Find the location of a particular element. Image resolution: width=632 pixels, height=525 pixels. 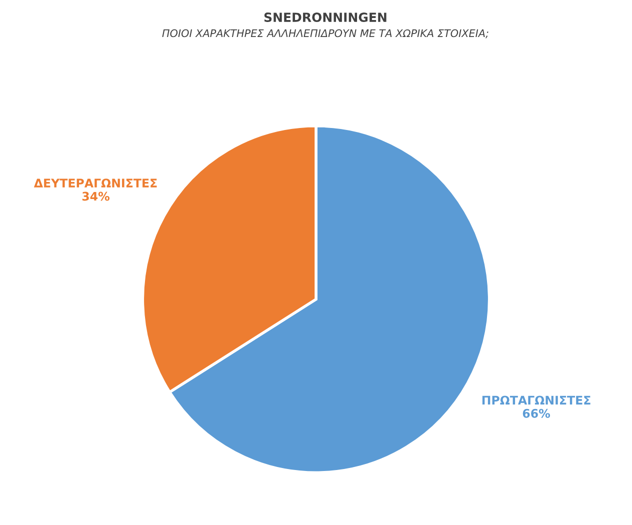

data-label: 66% is located at coordinates (536, 413).